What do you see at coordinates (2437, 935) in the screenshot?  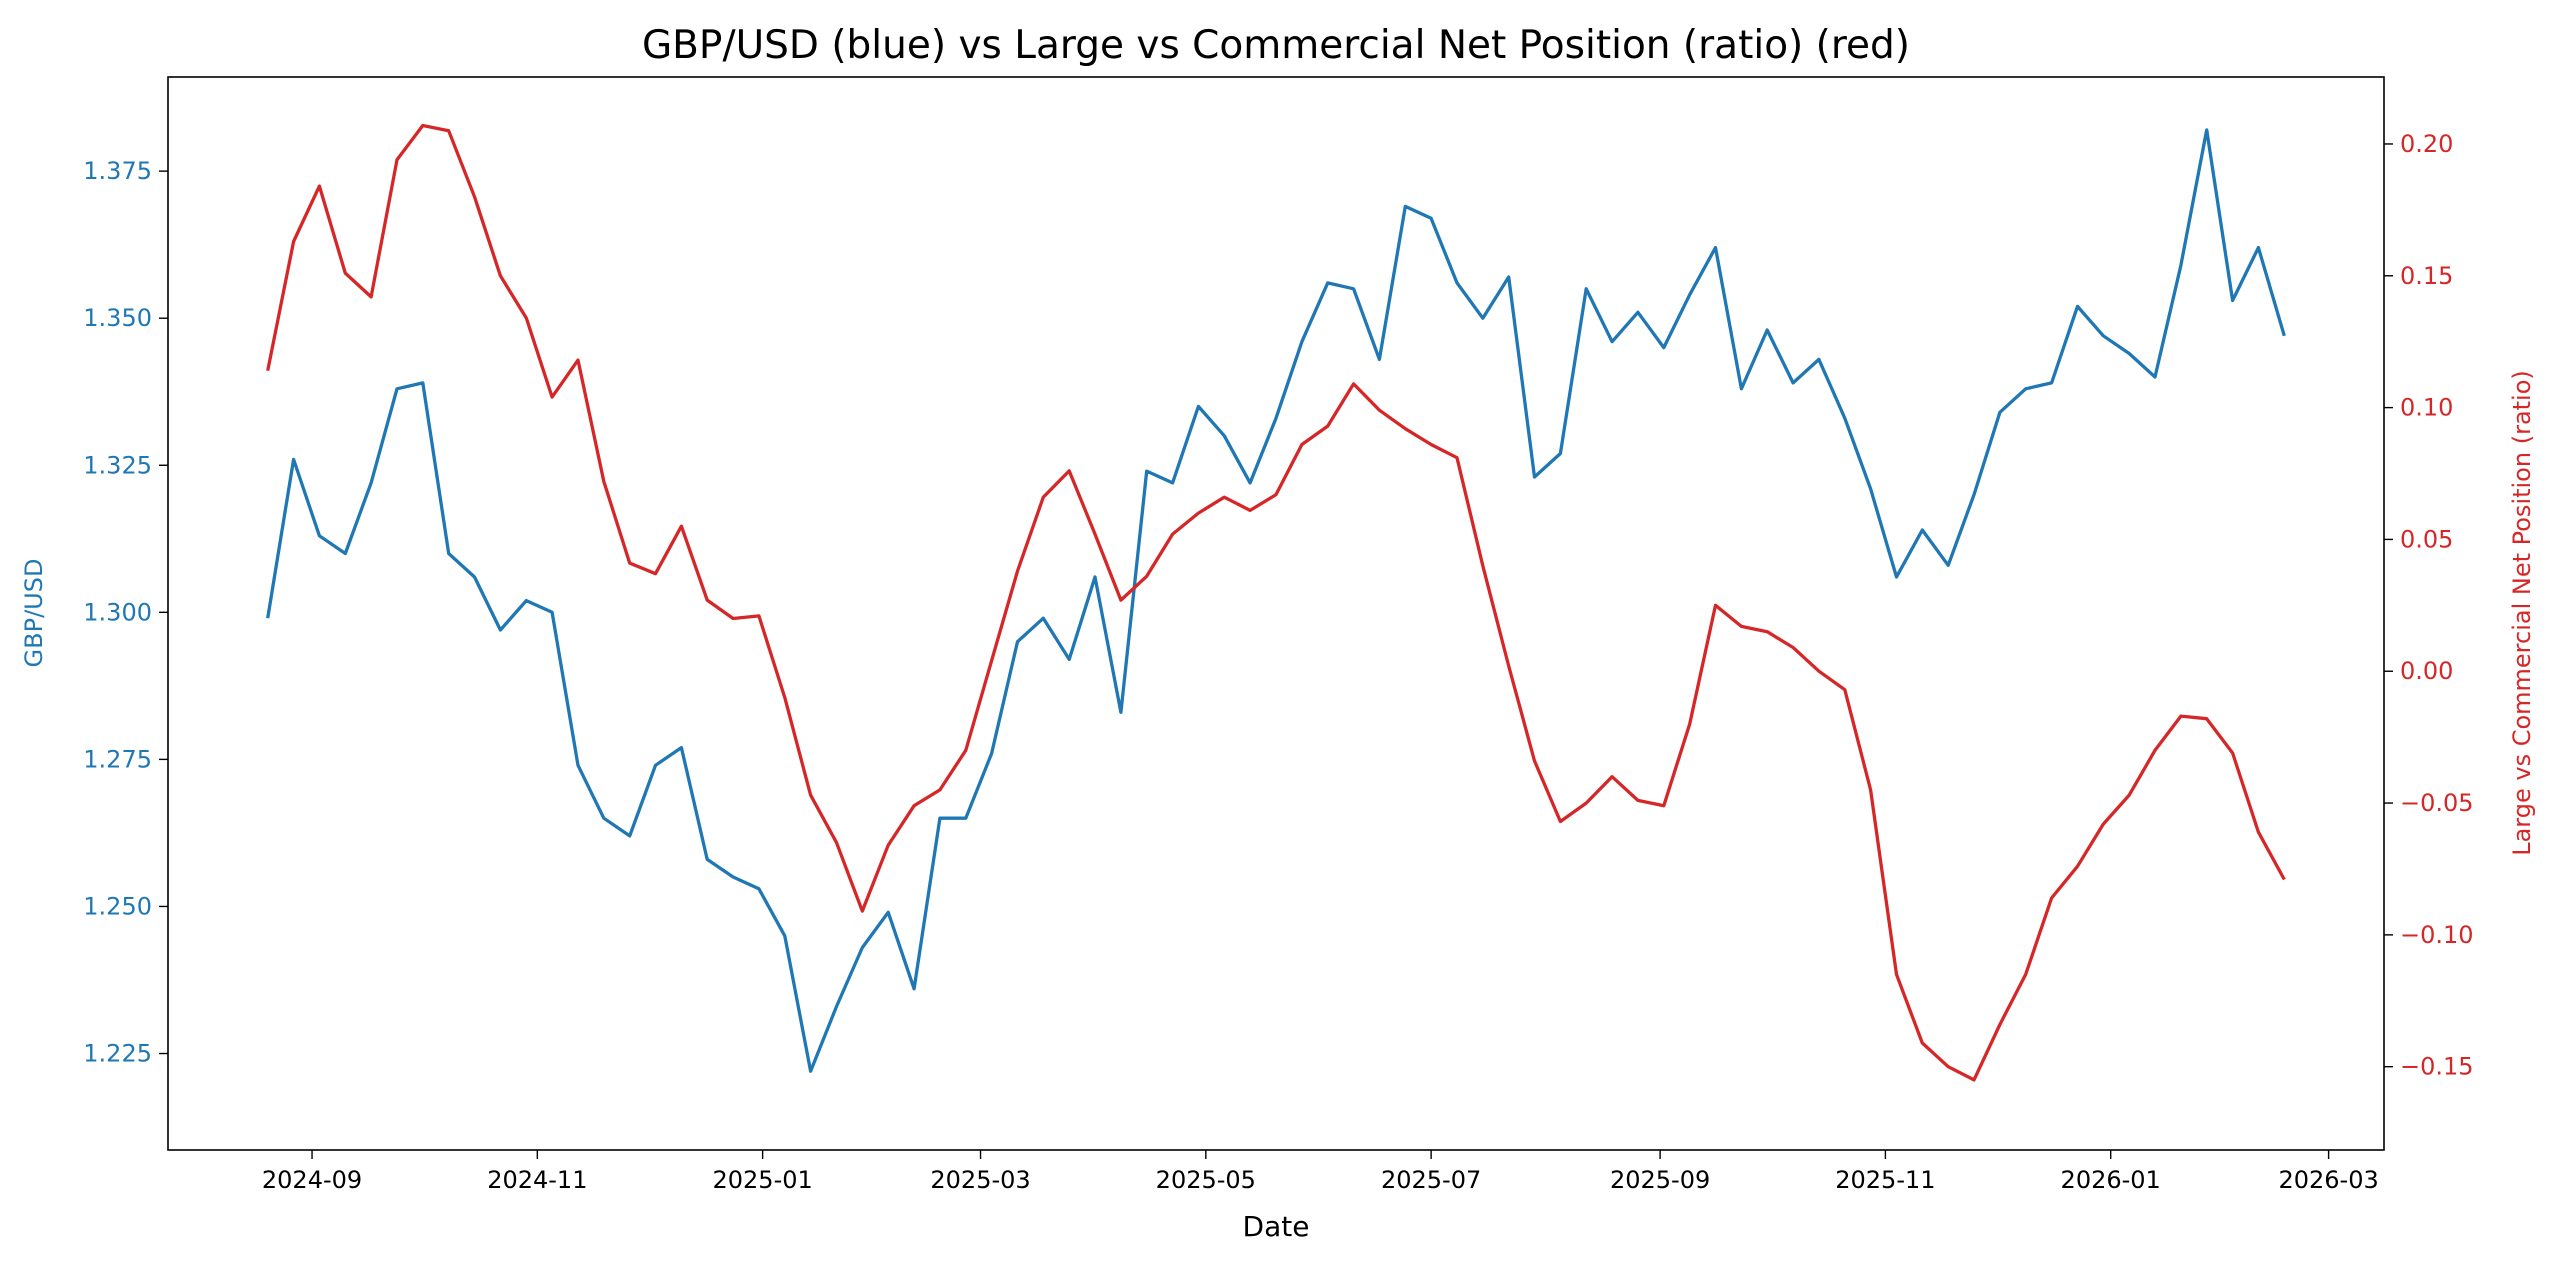 I see `y-tick-label-right: −0.10` at bounding box center [2437, 935].